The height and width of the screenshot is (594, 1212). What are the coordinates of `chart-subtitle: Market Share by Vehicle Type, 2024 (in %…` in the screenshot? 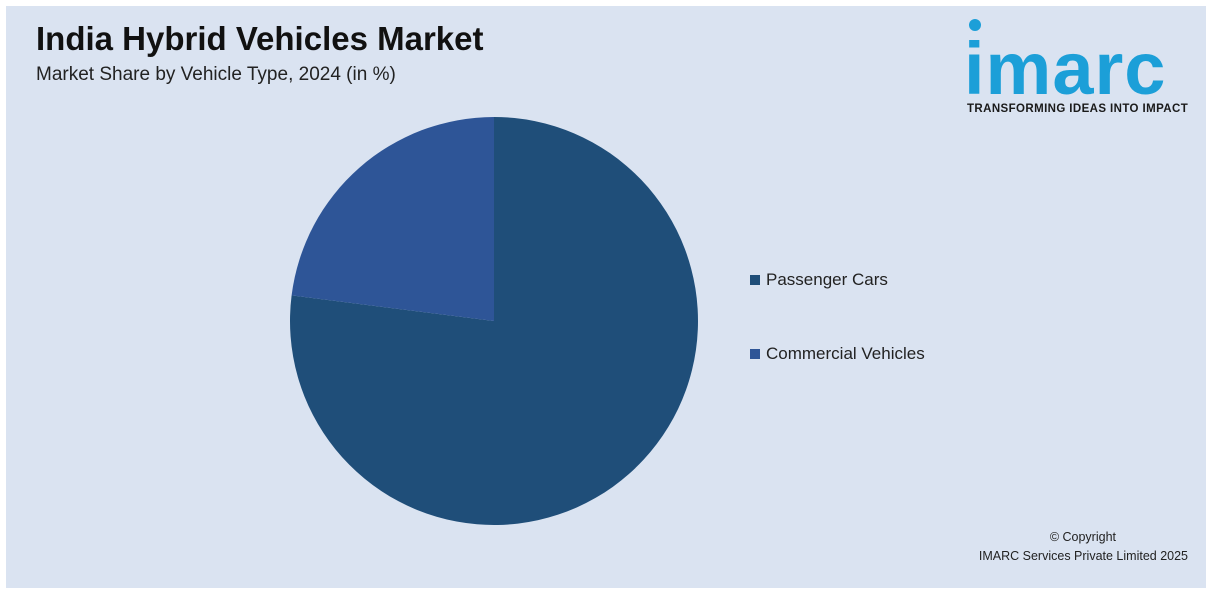 It's located at (216, 74).